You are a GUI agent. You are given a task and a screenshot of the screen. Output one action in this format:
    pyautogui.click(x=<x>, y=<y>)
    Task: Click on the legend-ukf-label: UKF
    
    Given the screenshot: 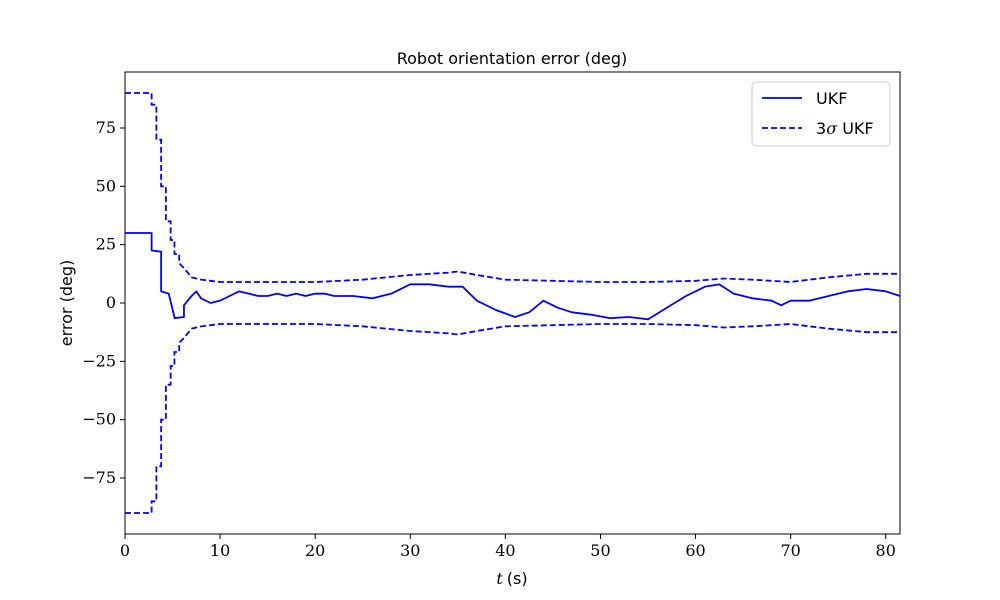 What is the action you would take?
    pyautogui.click(x=831, y=98)
    